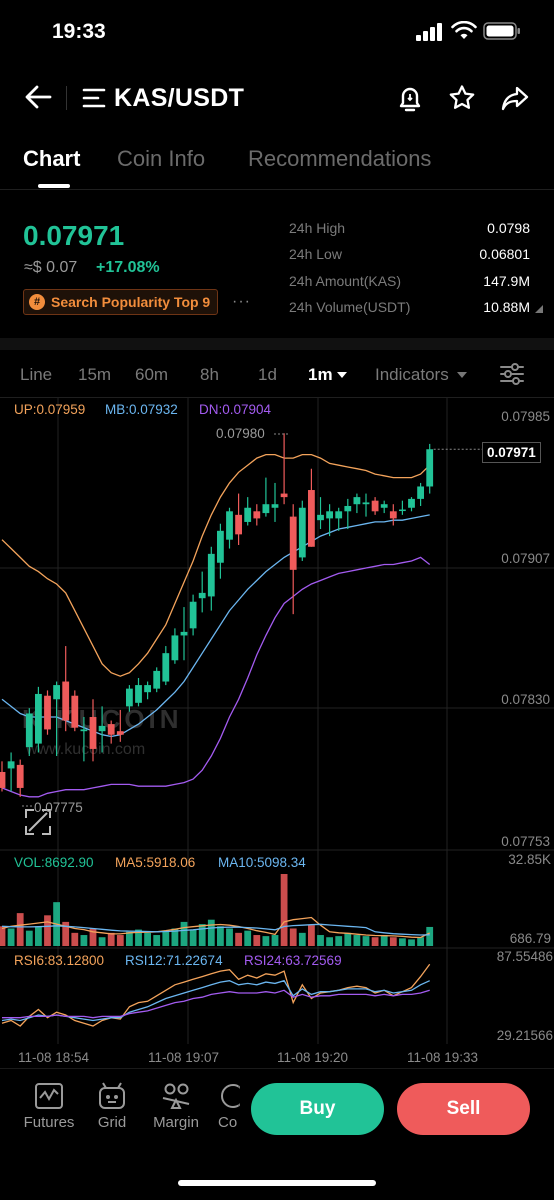 The width and height of the screenshot is (554, 1200). I want to click on wifi-icon, so click(464, 30).